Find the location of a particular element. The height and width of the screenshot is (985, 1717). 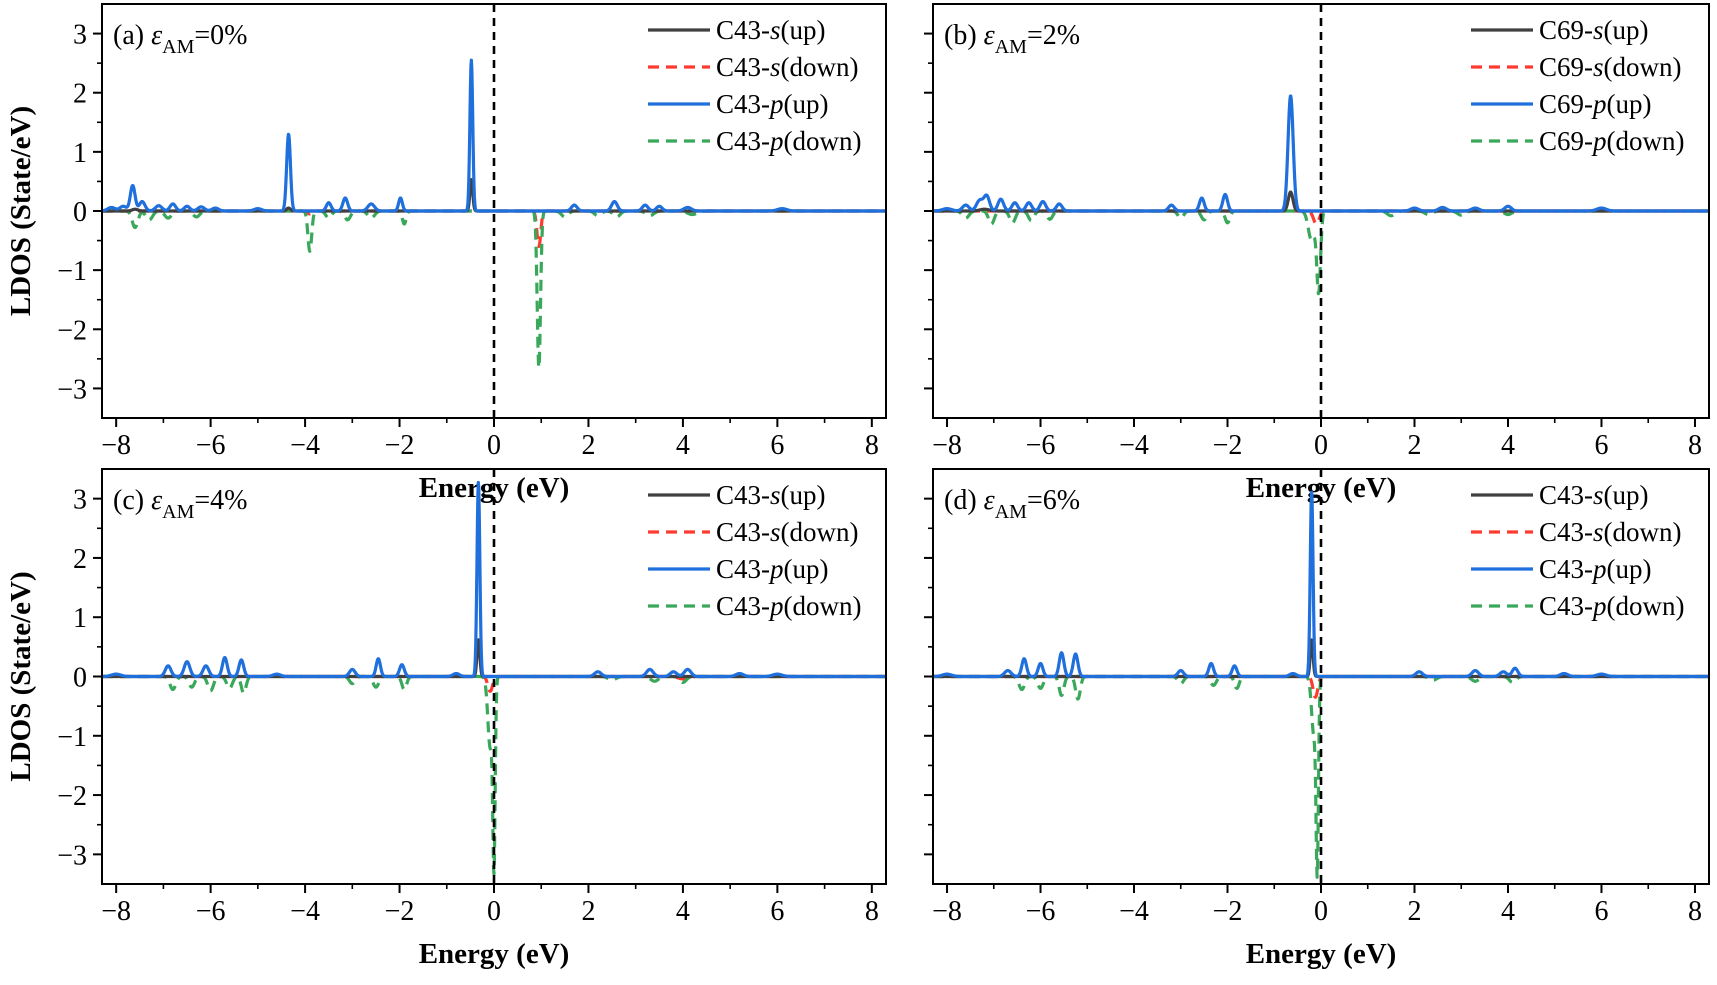

legend-entry: C69-p(up) is located at coordinates (1595, 104).